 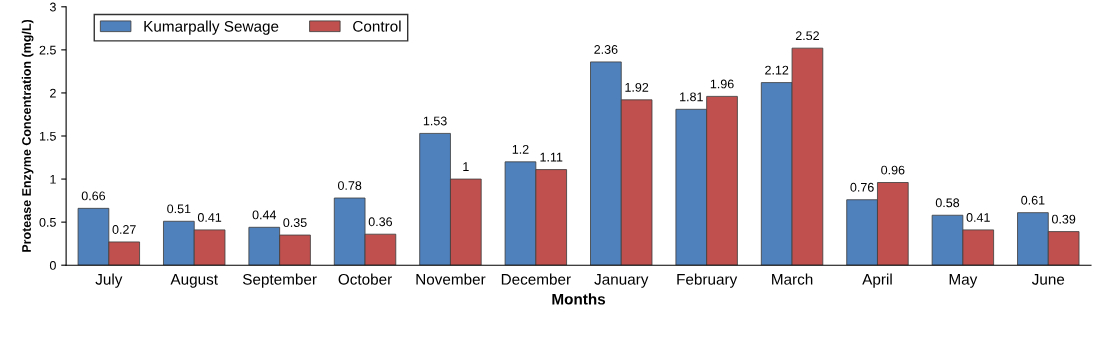 What do you see at coordinates (279, 280) in the screenshot?
I see `x-tick-label: September` at bounding box center [279, 280].